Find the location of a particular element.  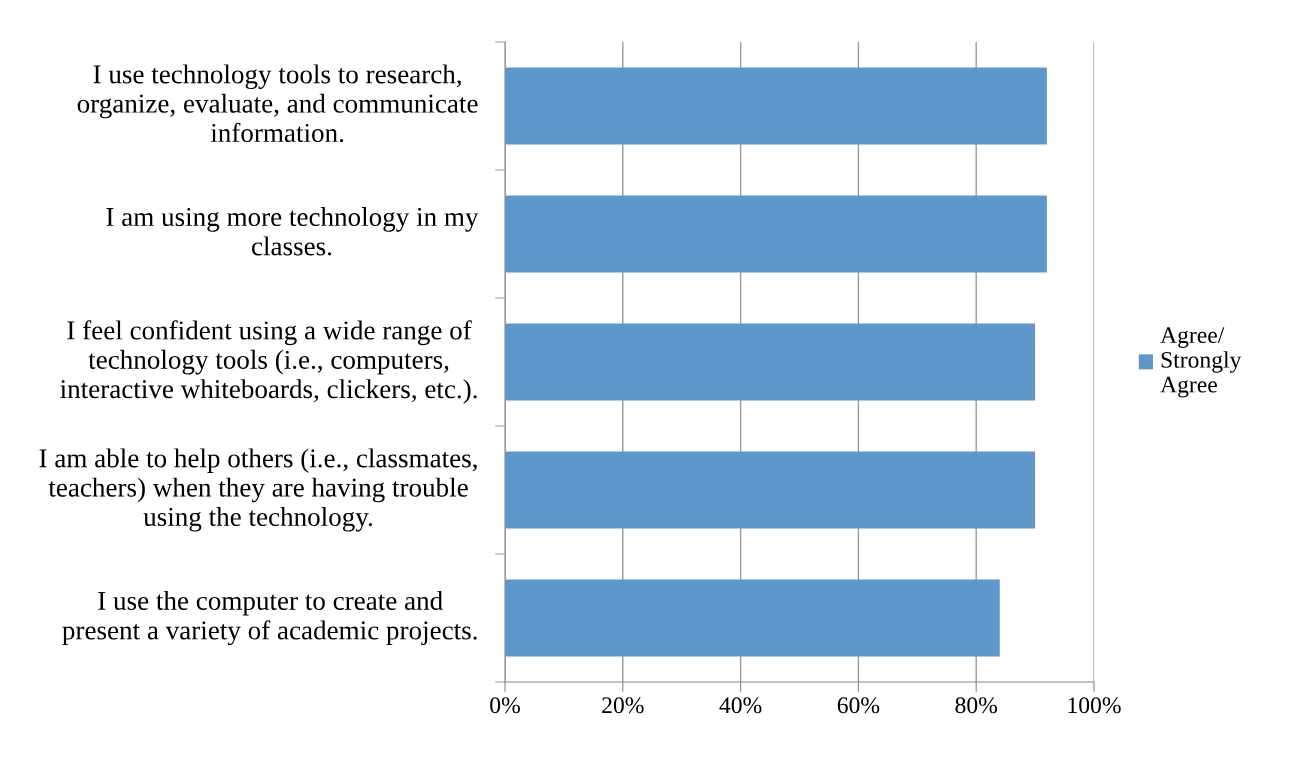

y-tick-label: I use the computer to create and present a variety of academic projects. is located at coordinates (269, 618).